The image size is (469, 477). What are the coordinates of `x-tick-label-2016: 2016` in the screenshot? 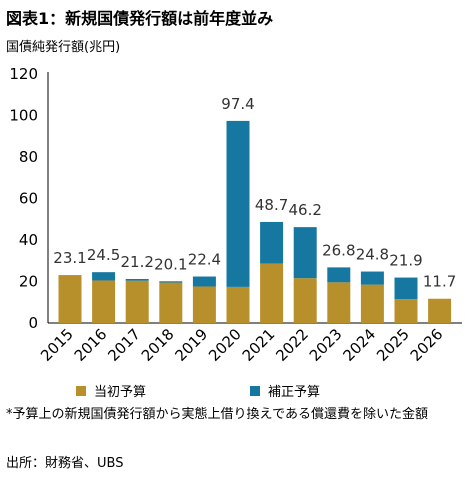 It's located at (91, 345).